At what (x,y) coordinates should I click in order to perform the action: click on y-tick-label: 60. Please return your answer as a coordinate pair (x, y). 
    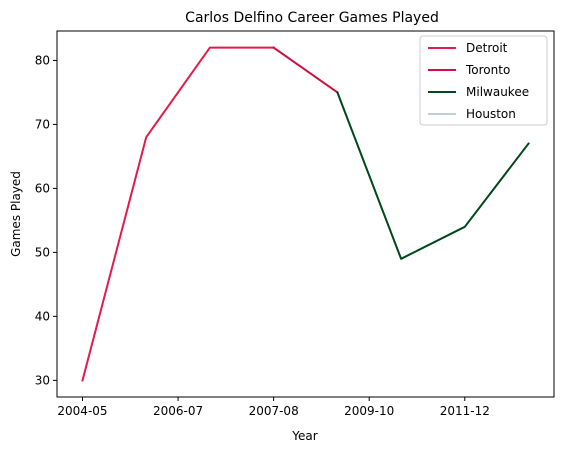
    Looking at the image, I should click on (42, 188).